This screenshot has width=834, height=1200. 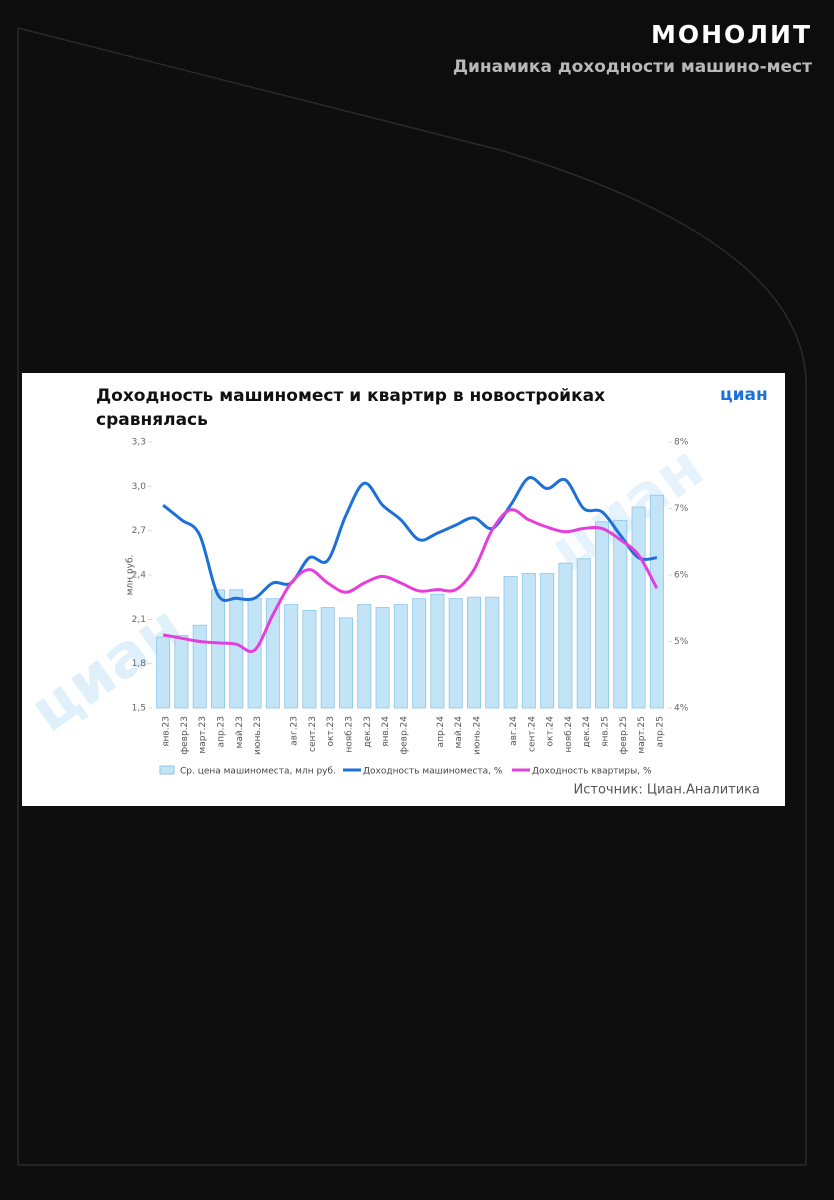 What do you see at coordinates (514, 731) in the screenshot?
I see `x-tick-label: авг.24` at bounding box center [514, 731].